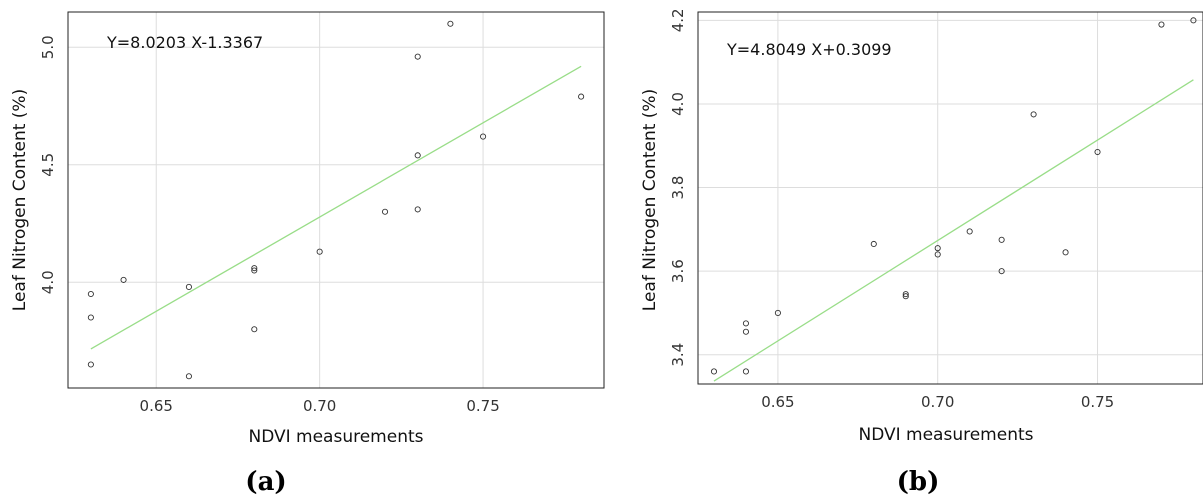  Describe the element at coordinates (20, 200) in the screenshot. I see `y-axis-title-a: Leaf Nitrogen Content (%)` at that location.